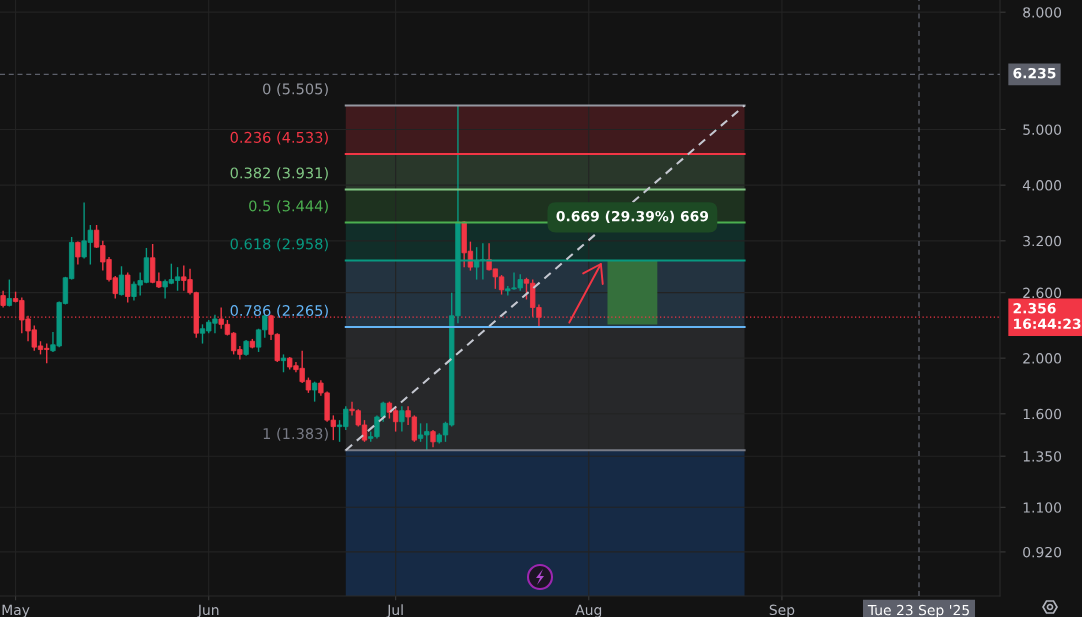  I want to click on x-tick-label: Sep, so click(782, 610).